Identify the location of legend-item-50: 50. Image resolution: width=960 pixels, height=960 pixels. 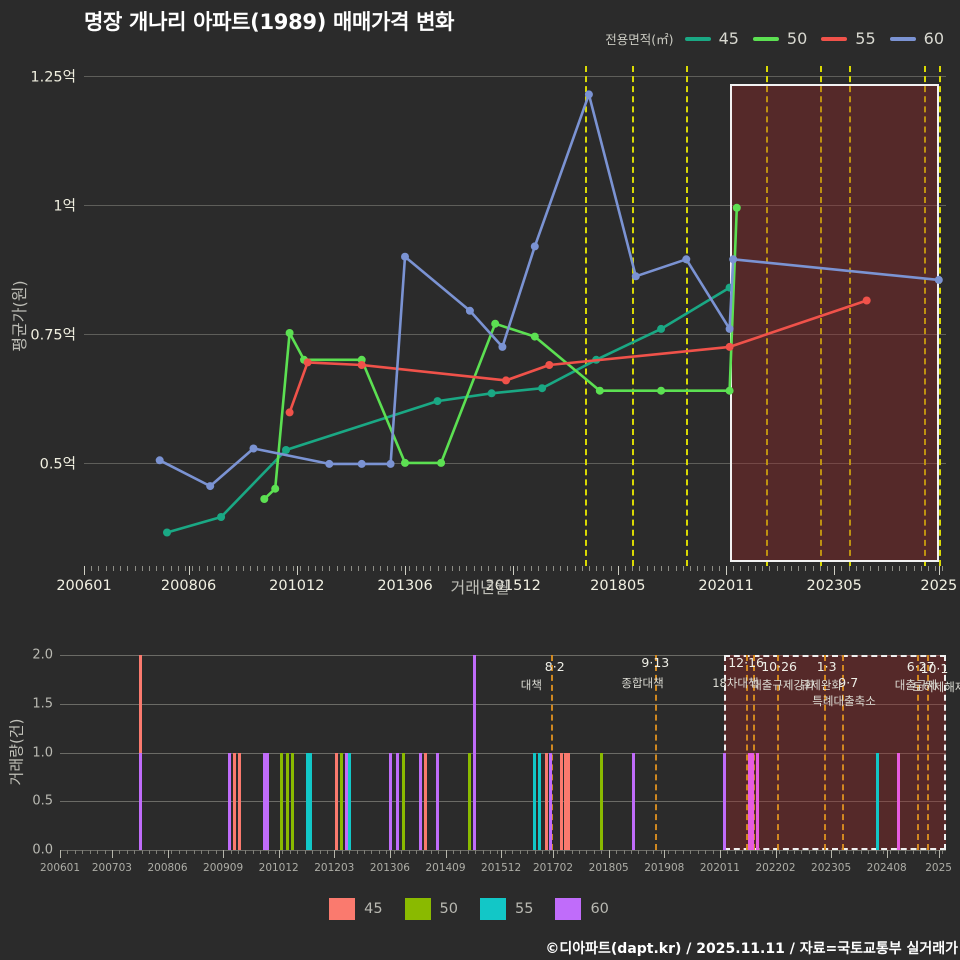
(785, 38).